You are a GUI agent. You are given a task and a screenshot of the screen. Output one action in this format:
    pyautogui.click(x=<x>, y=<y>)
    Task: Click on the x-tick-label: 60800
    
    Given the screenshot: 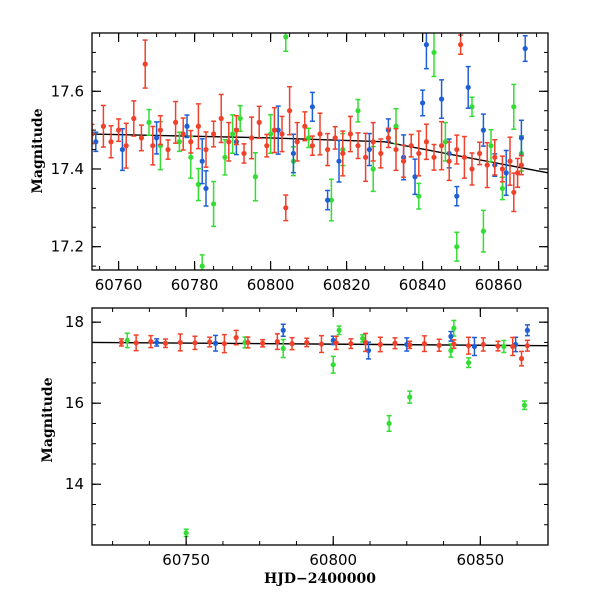 What is the action you would take?
    pyautogui.click(x=333, y=560)
    